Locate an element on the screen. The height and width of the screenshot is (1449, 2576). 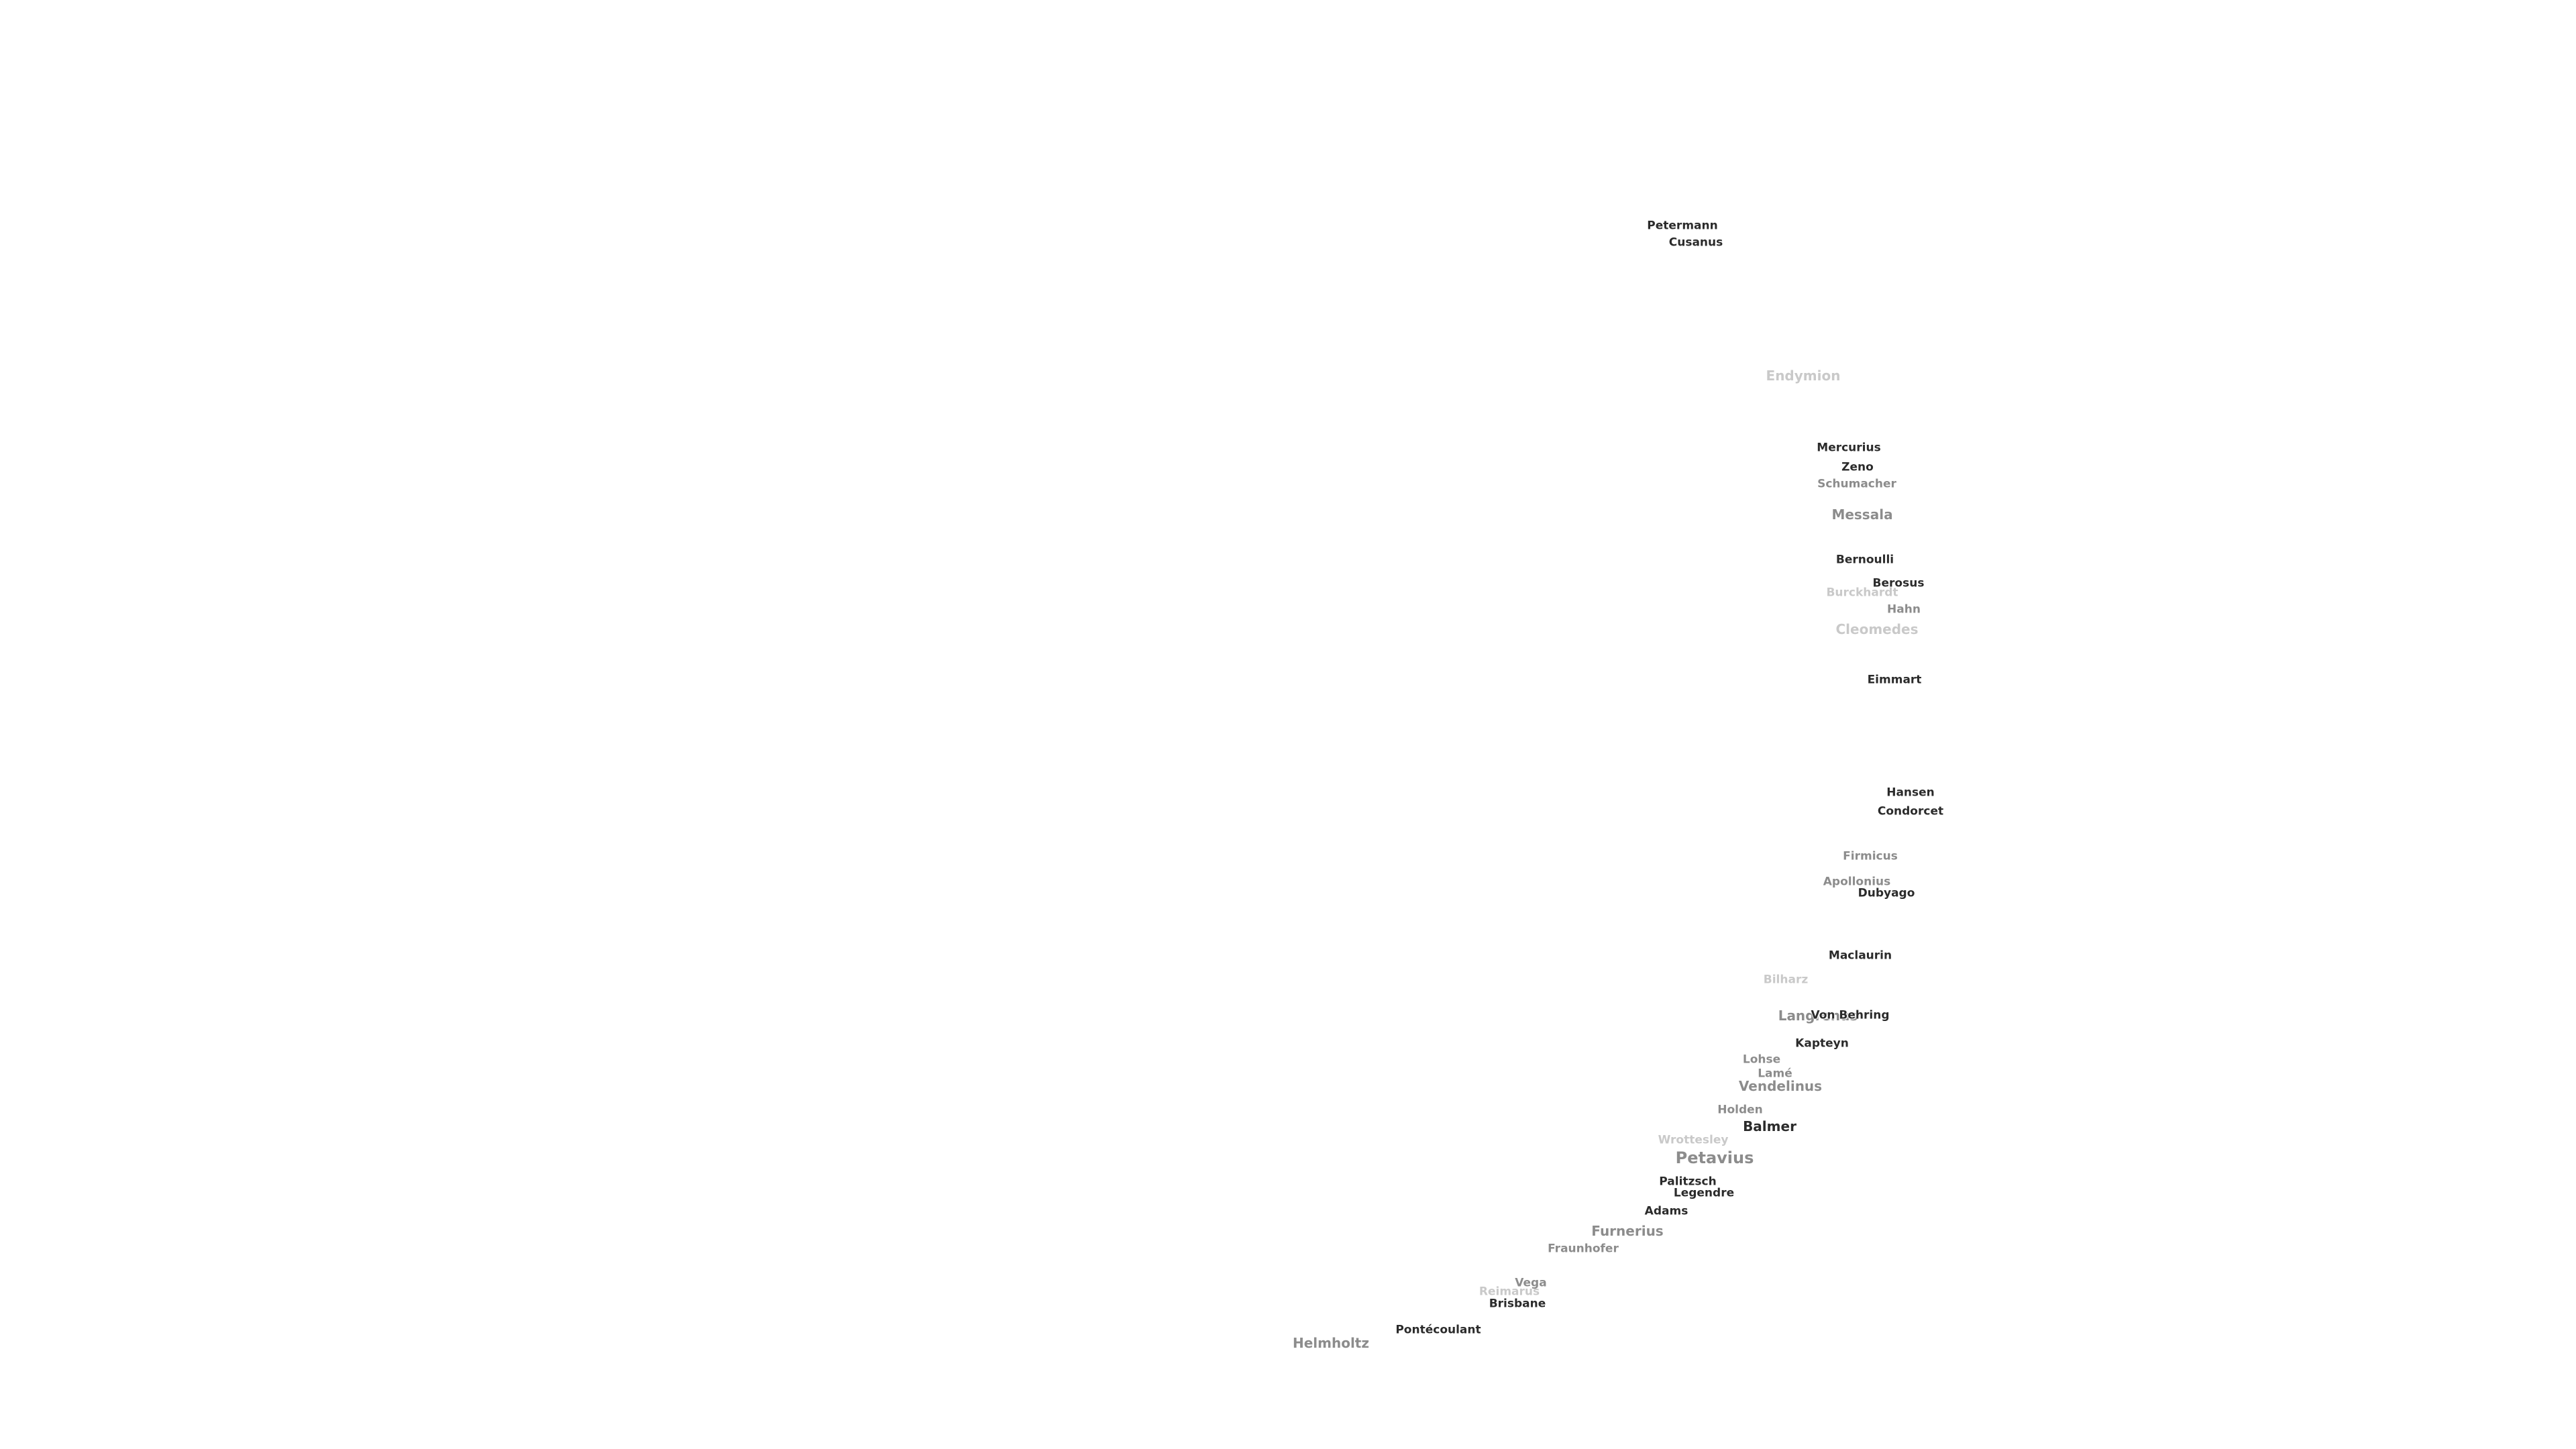
crater-label-balmer: Balmer is located at coordinates (1769, 1126).